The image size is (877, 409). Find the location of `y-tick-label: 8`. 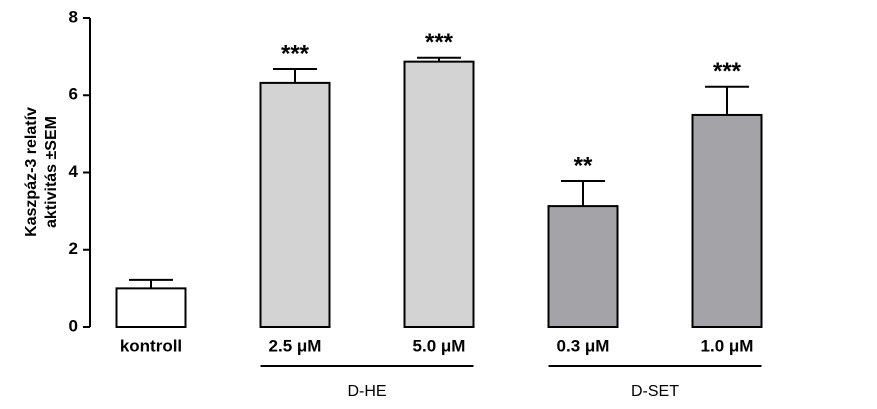

y-tick-label: 8 is located at coordinates (73, 16).